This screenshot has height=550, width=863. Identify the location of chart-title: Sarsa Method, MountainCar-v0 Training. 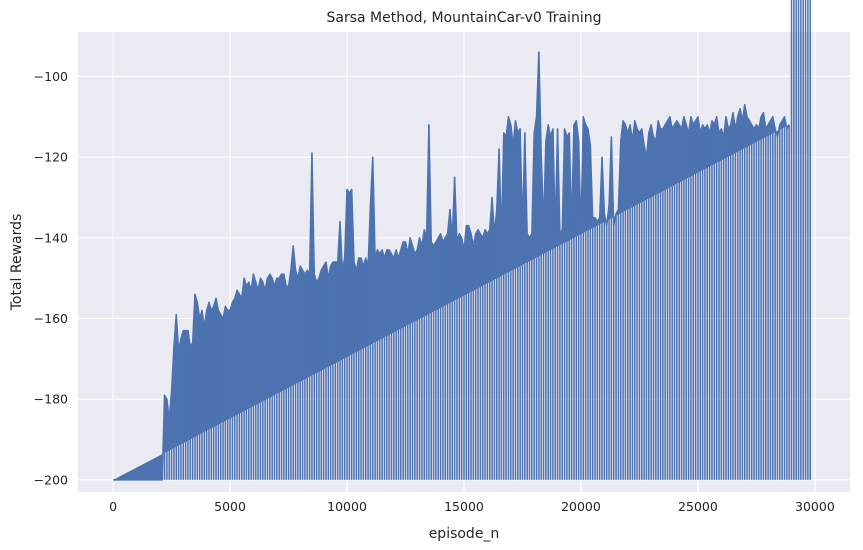
(464, 18).